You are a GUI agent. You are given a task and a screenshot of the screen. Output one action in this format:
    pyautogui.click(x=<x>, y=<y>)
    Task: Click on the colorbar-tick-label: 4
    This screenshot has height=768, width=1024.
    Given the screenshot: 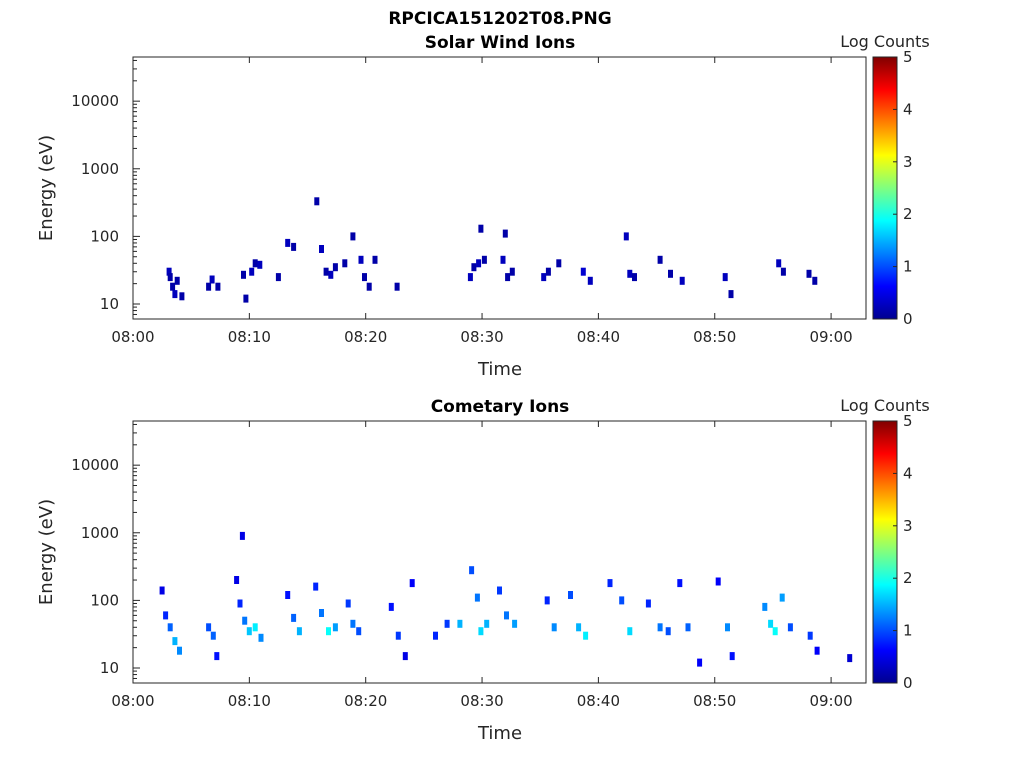 What is the action you would take?
    pyautogui.click(x=908, y=473)
    